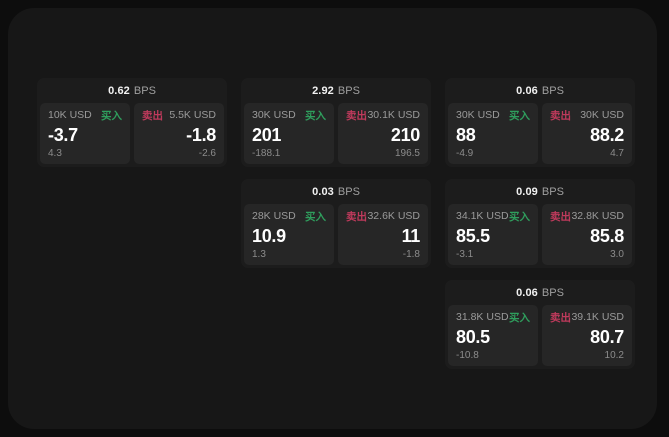 This screenshot has height=437, width=669. Describe the element at coordinates (119, 90) in the screenshot. I see `bps-value: 0.62` at that location.